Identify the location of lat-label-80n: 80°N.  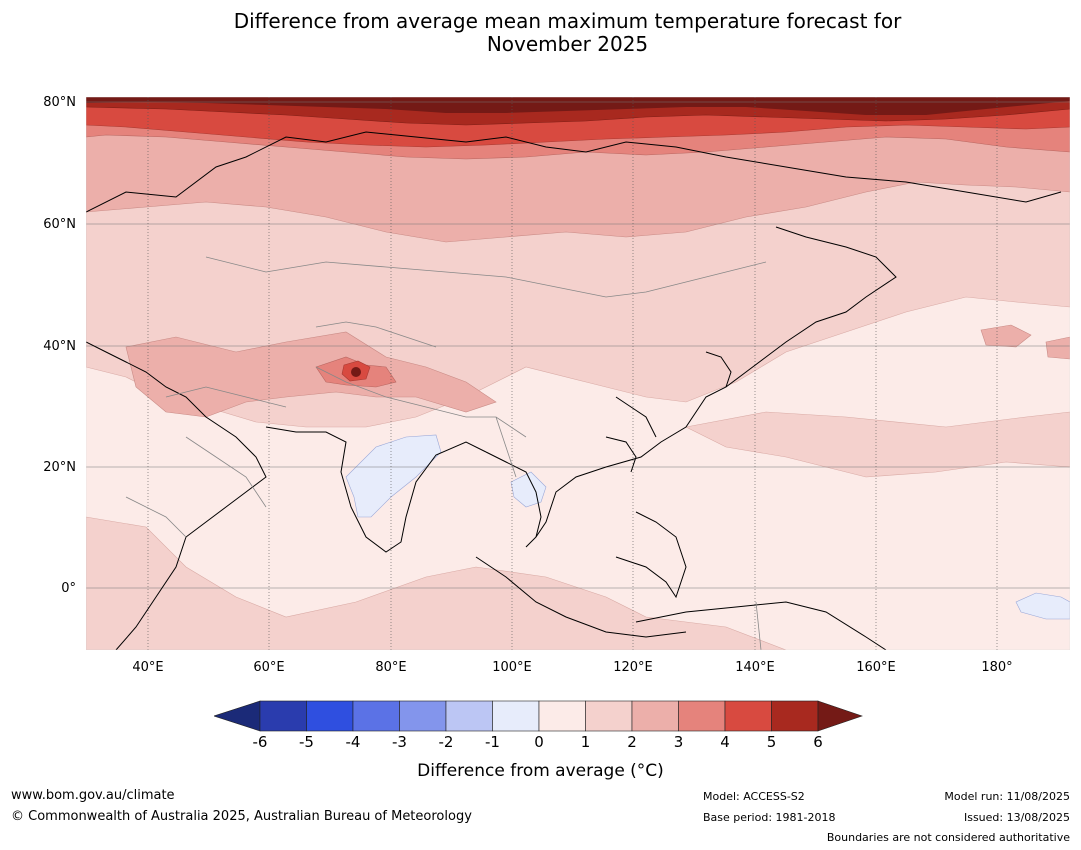
(59, 102).